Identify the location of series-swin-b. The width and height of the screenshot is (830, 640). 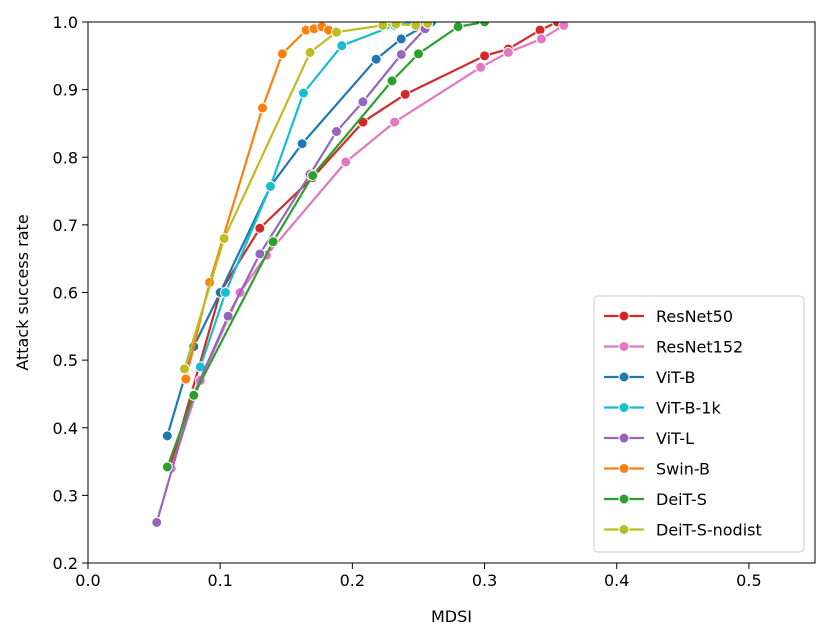
(257, 203).